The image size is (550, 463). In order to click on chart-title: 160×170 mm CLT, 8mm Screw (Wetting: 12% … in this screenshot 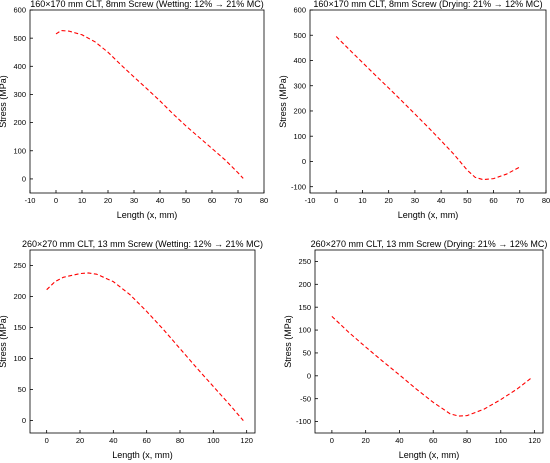, I will do `click(147, 4)`.